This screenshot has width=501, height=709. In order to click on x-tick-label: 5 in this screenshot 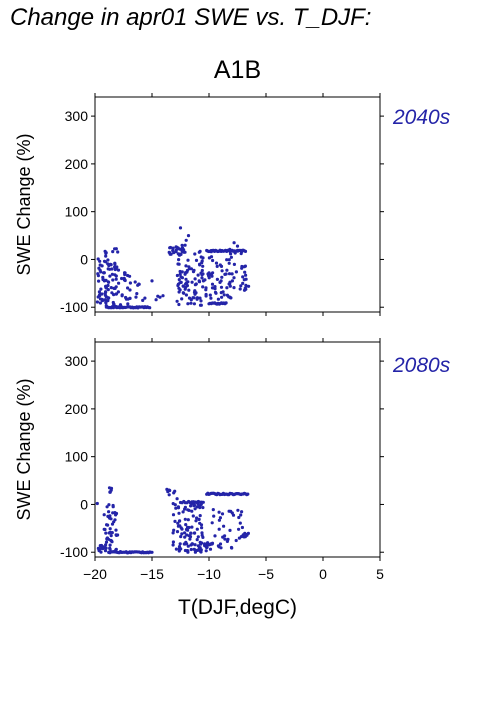, I will do `click(380, 574)`.